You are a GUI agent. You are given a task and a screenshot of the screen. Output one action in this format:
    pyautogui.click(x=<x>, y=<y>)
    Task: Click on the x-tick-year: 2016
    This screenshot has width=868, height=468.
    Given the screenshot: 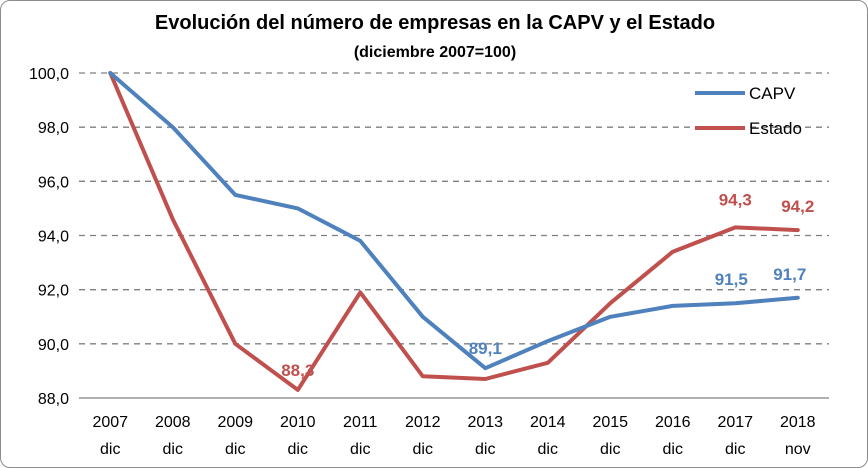 What is the action you would take?
    pyautogui.click(x=673, y=422)
    